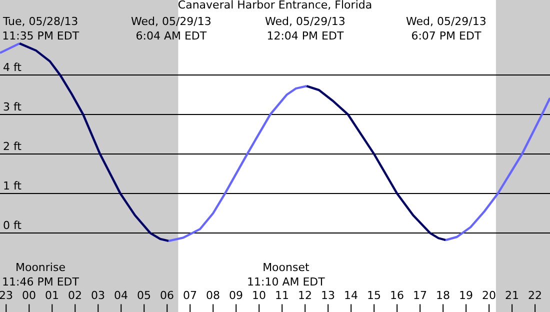 The image size is (550, 312). Describe the element at coordinates (190, 295) in the screenshot. I see `x-tick-label: 07` at that location.